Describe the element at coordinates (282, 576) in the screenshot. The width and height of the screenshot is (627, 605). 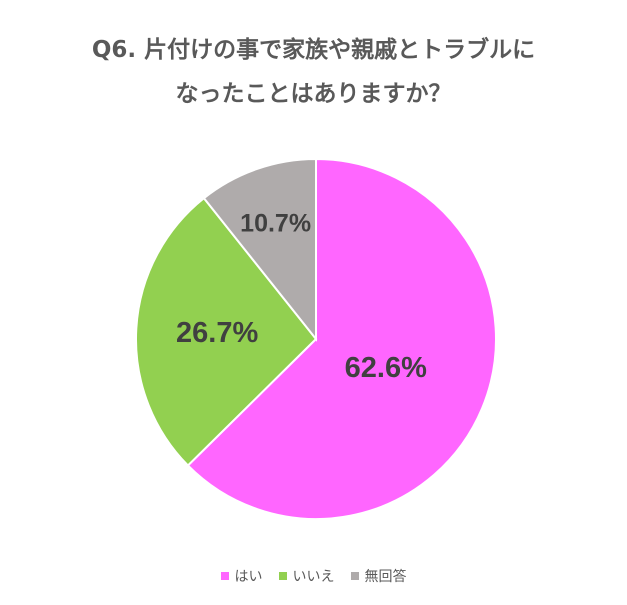
I see `legend-swatch-no` at that location.